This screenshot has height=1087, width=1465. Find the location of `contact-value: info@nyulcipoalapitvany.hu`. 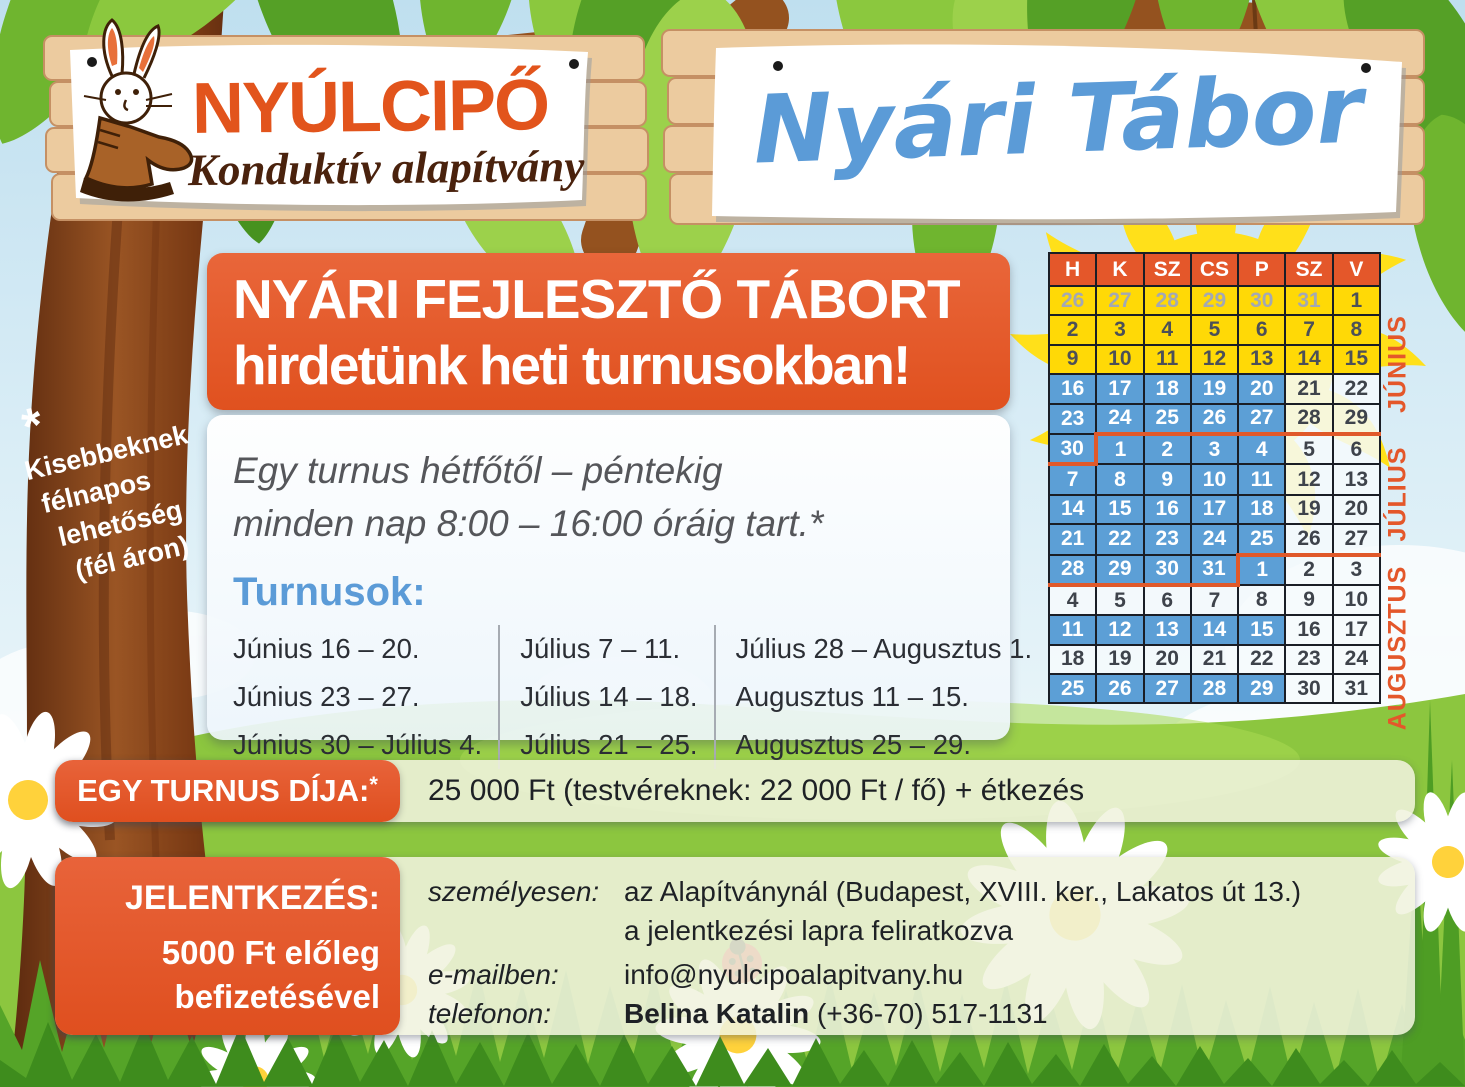

contact-value: info@nyulcipoalapitvany.hu is located at coordinates (794, 974).